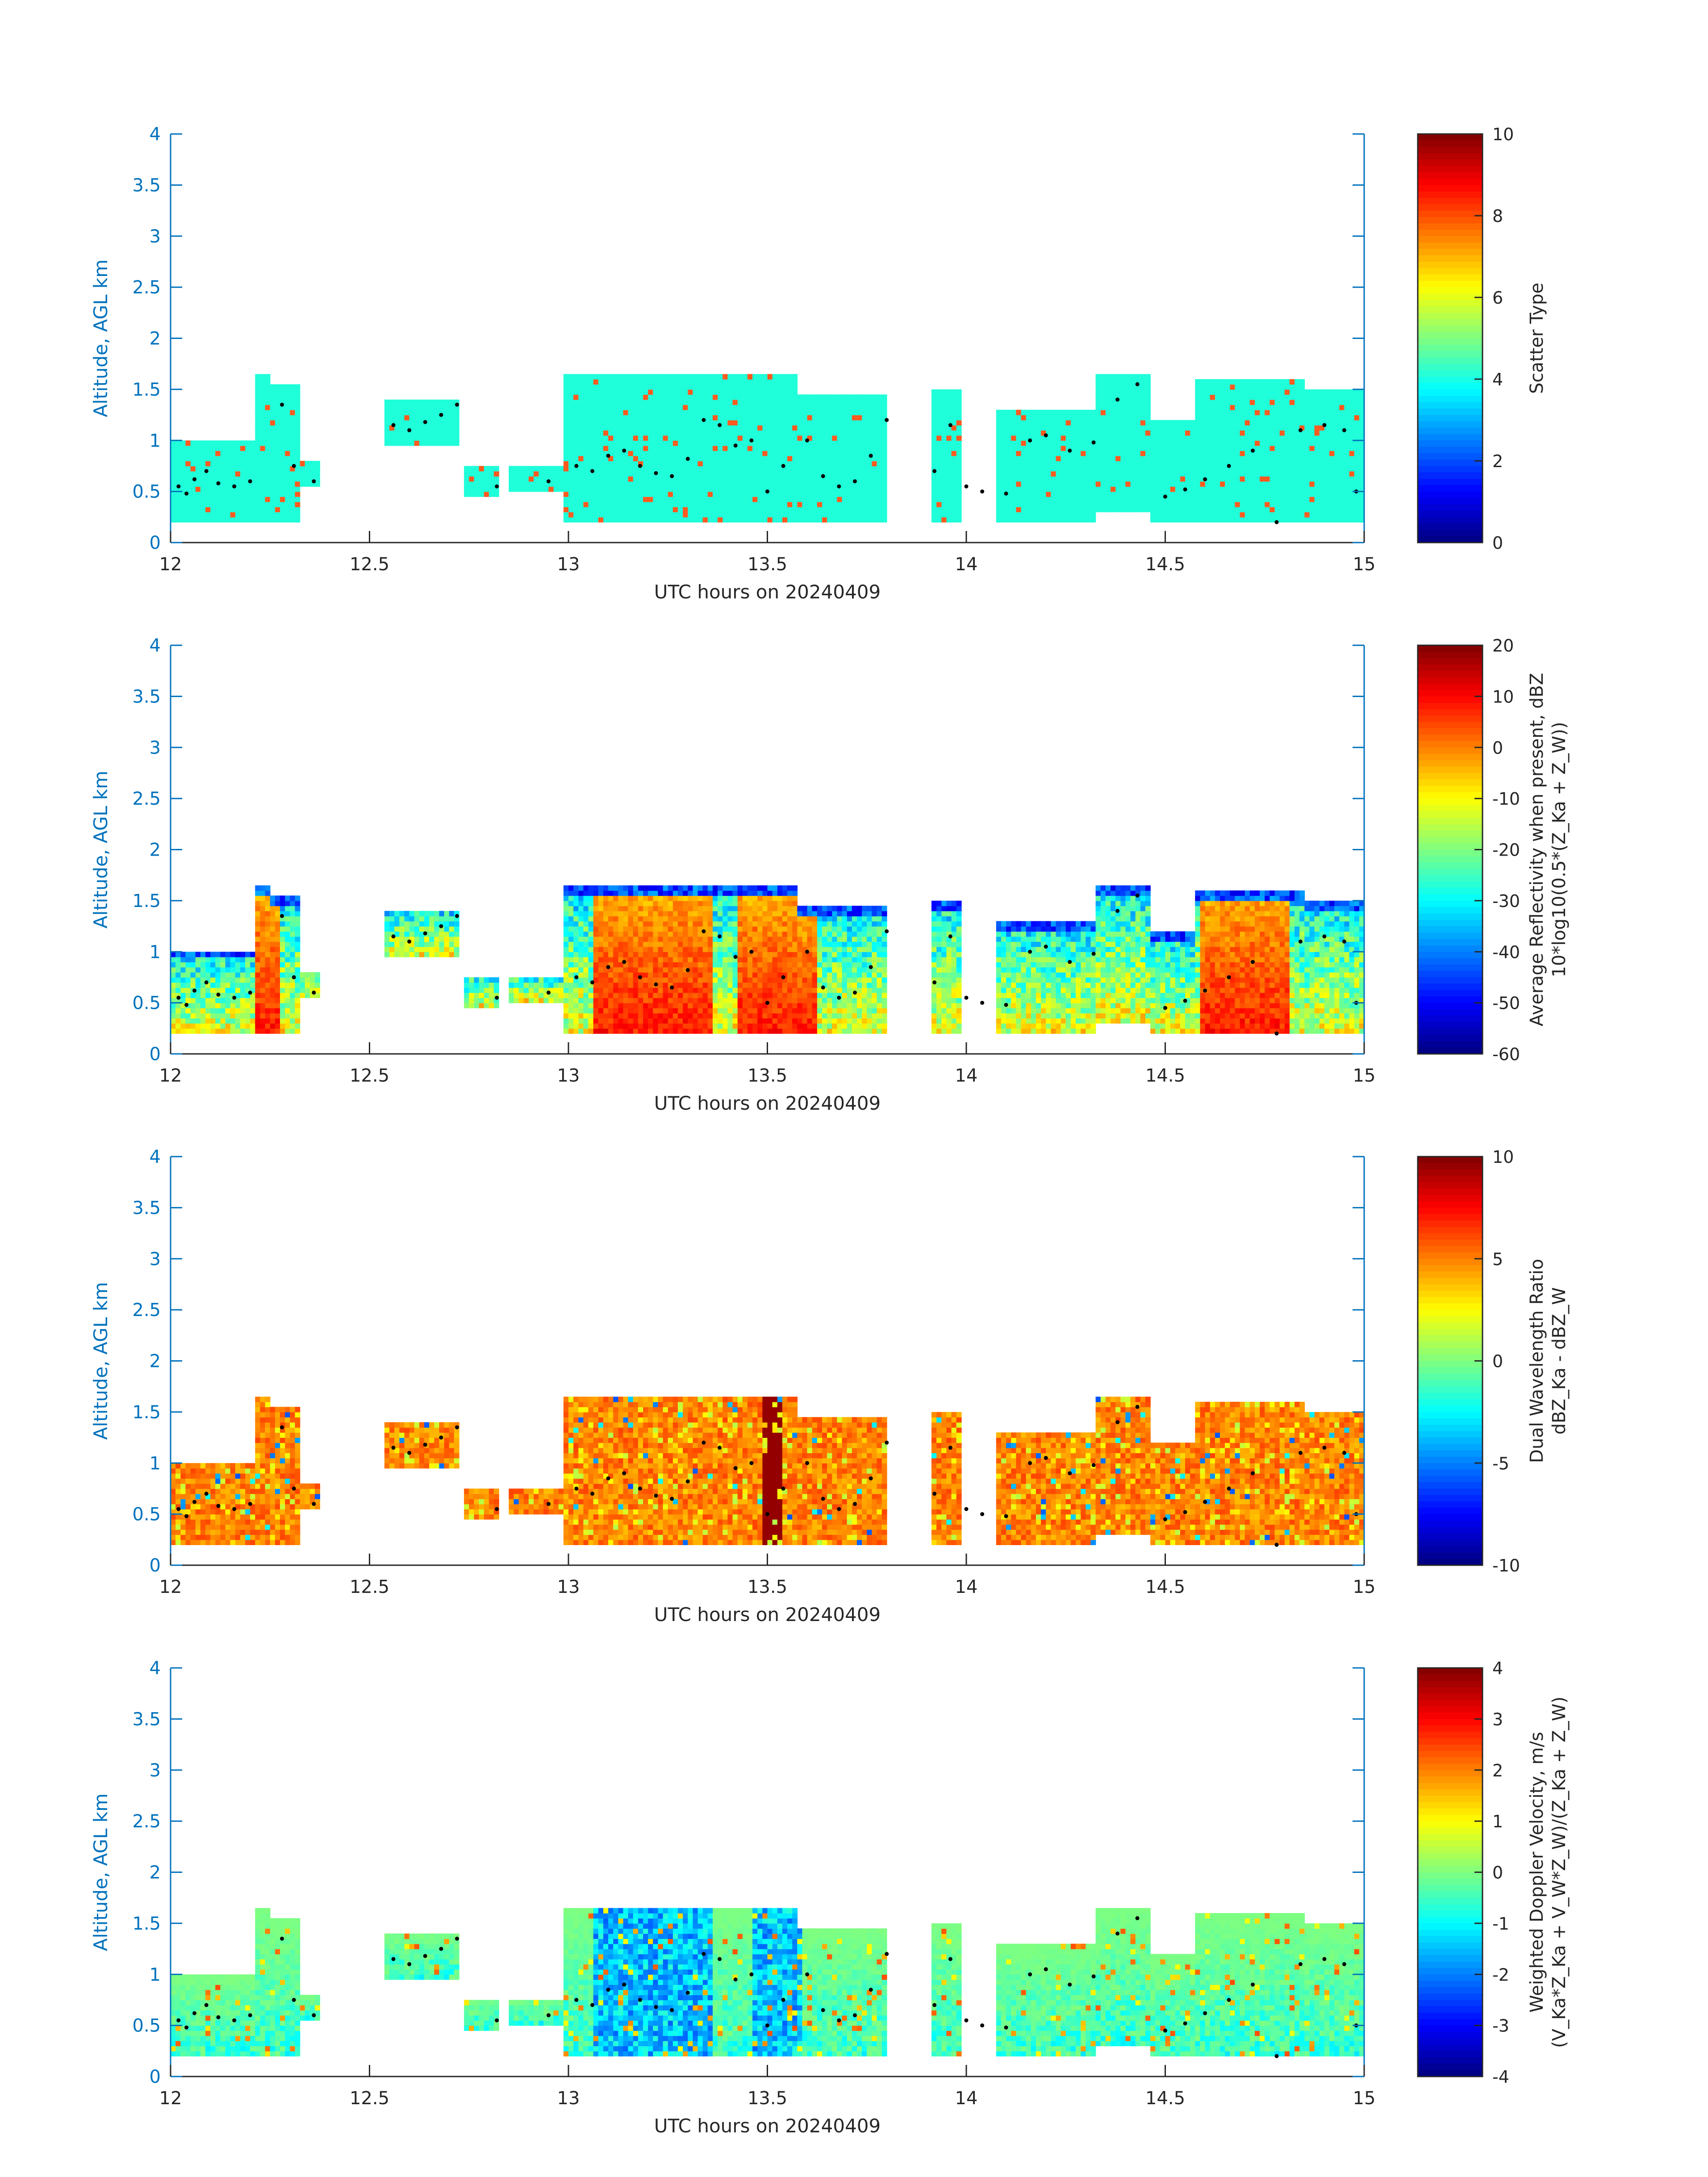  Describe the element at coordinates (178, 486) in the screenshot. I see `cloud-top-dot` at that location.